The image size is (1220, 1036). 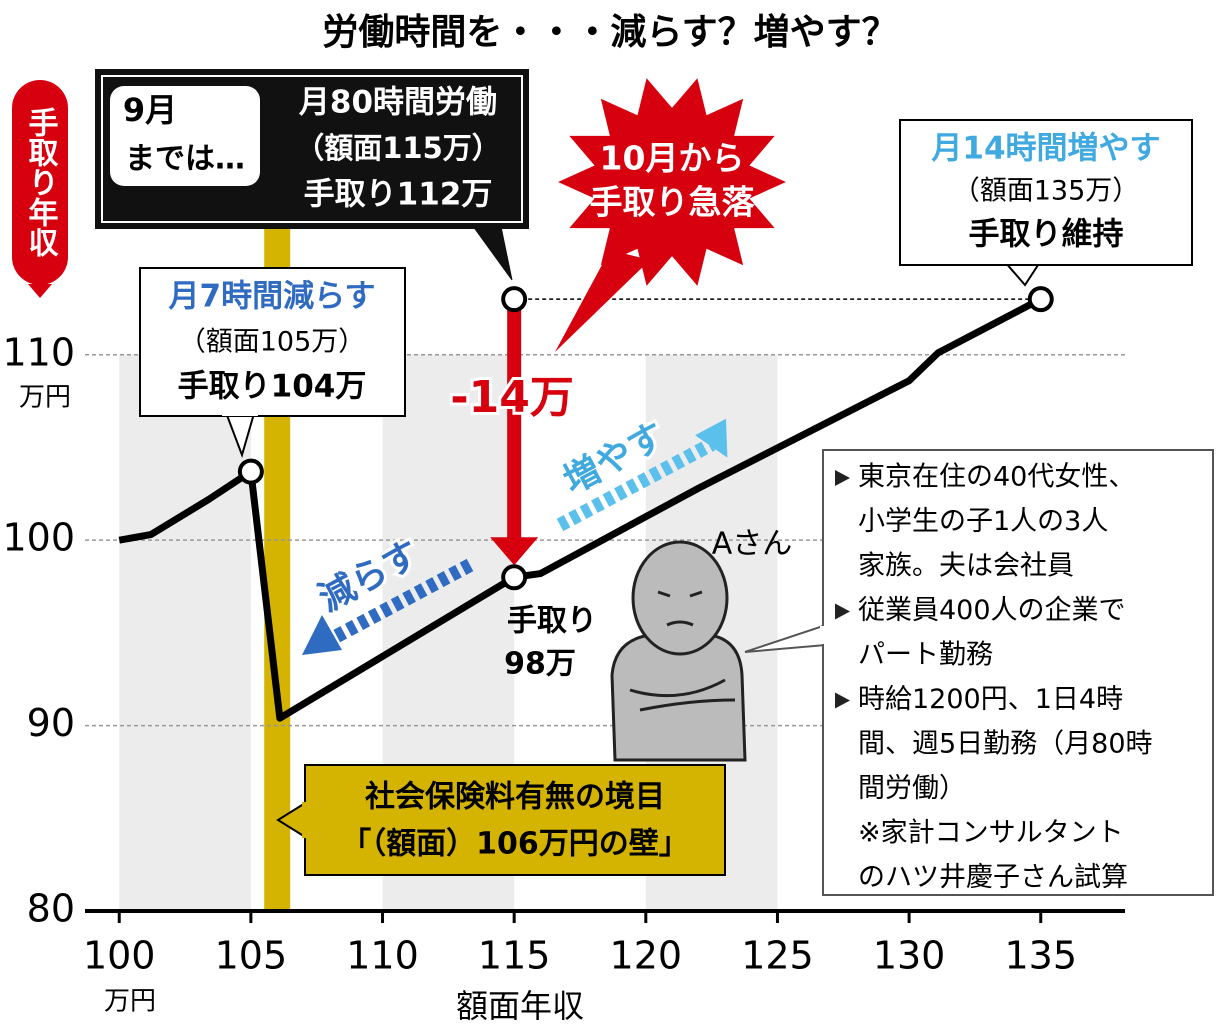 I want to click on callout-increase: 月14時間増やす （額面135万） 手取り維持, so click(x=1046, y=203).